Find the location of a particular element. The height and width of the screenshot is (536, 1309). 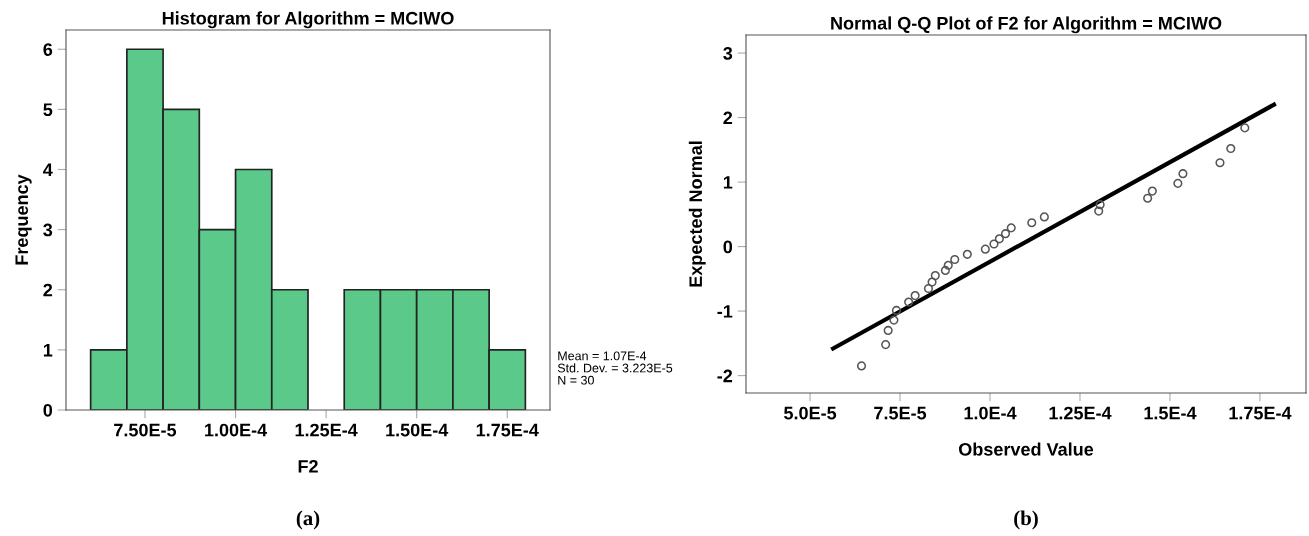

x-tick-label: 1.0E-4 is located at coordinates (990, 413).